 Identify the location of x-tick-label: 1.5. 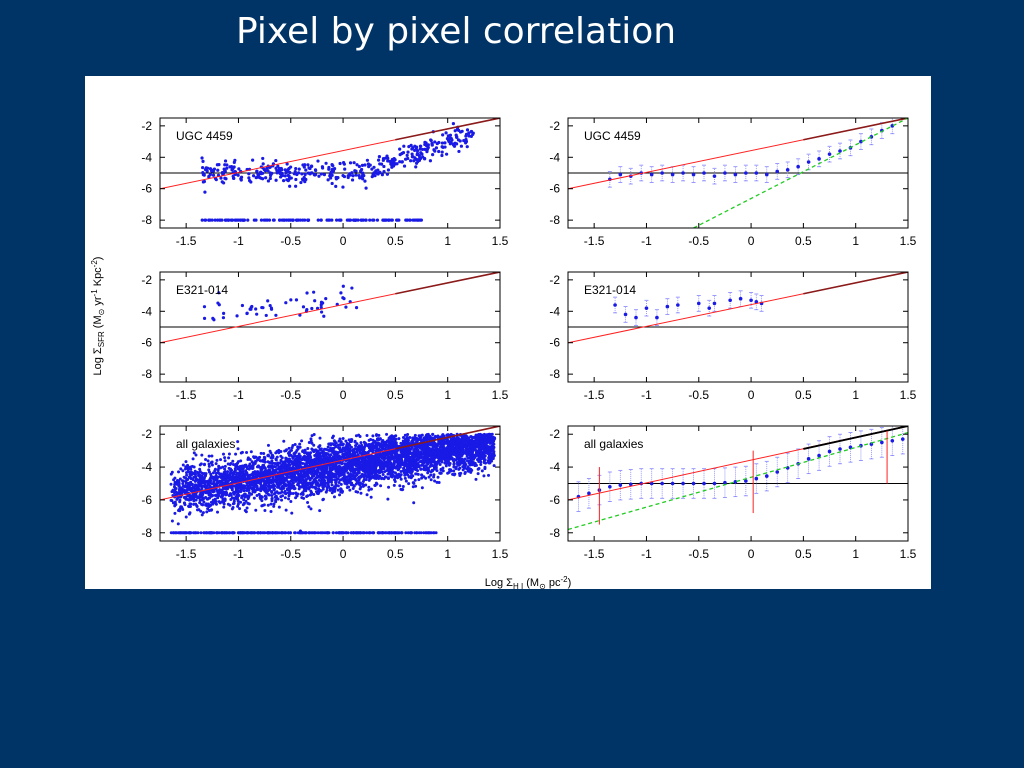
(908, 395).